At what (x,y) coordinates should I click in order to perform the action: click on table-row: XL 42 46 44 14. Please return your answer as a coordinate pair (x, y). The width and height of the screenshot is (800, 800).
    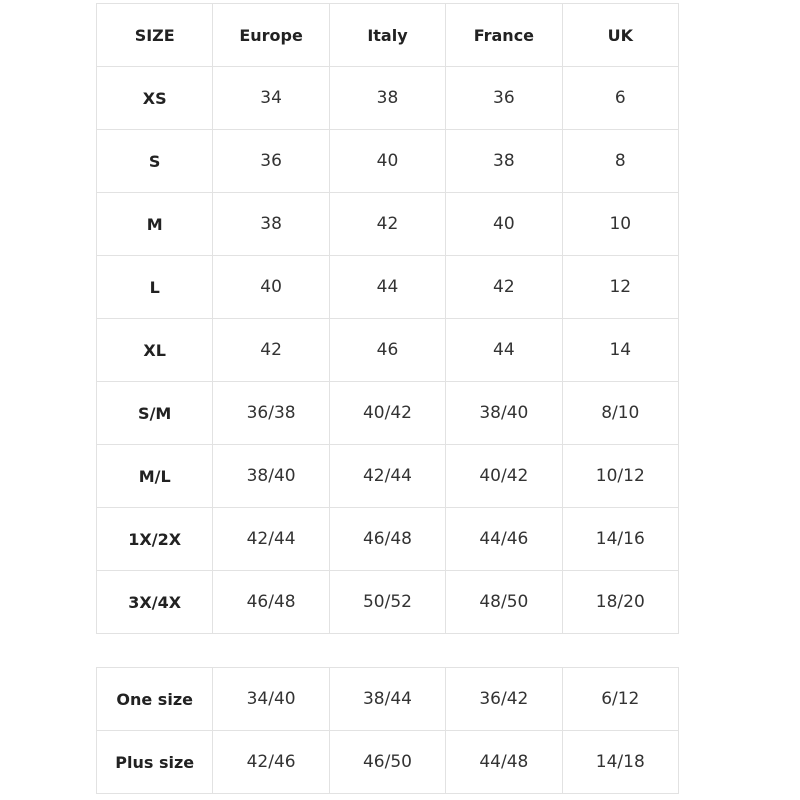
    Looking at the image, I should click on (387, 350).